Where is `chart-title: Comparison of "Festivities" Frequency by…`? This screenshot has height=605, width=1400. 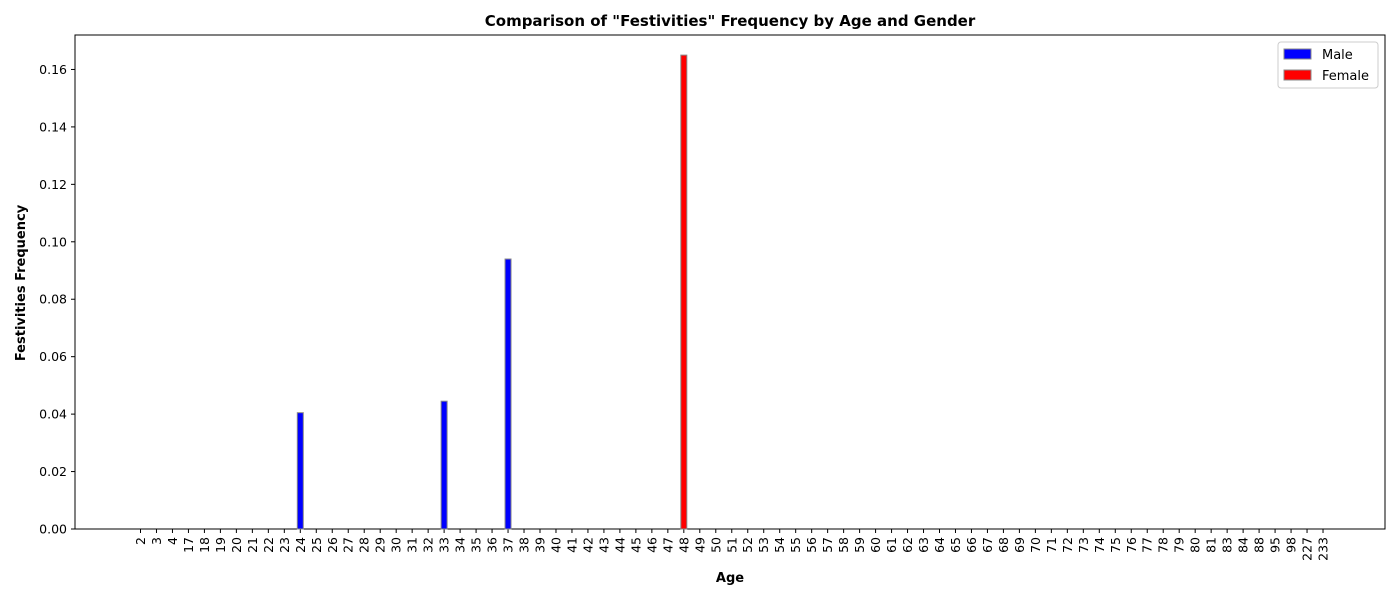 chart-title: Comparison of "Festivities" Frequency by… is located at coordinates (730, 21).